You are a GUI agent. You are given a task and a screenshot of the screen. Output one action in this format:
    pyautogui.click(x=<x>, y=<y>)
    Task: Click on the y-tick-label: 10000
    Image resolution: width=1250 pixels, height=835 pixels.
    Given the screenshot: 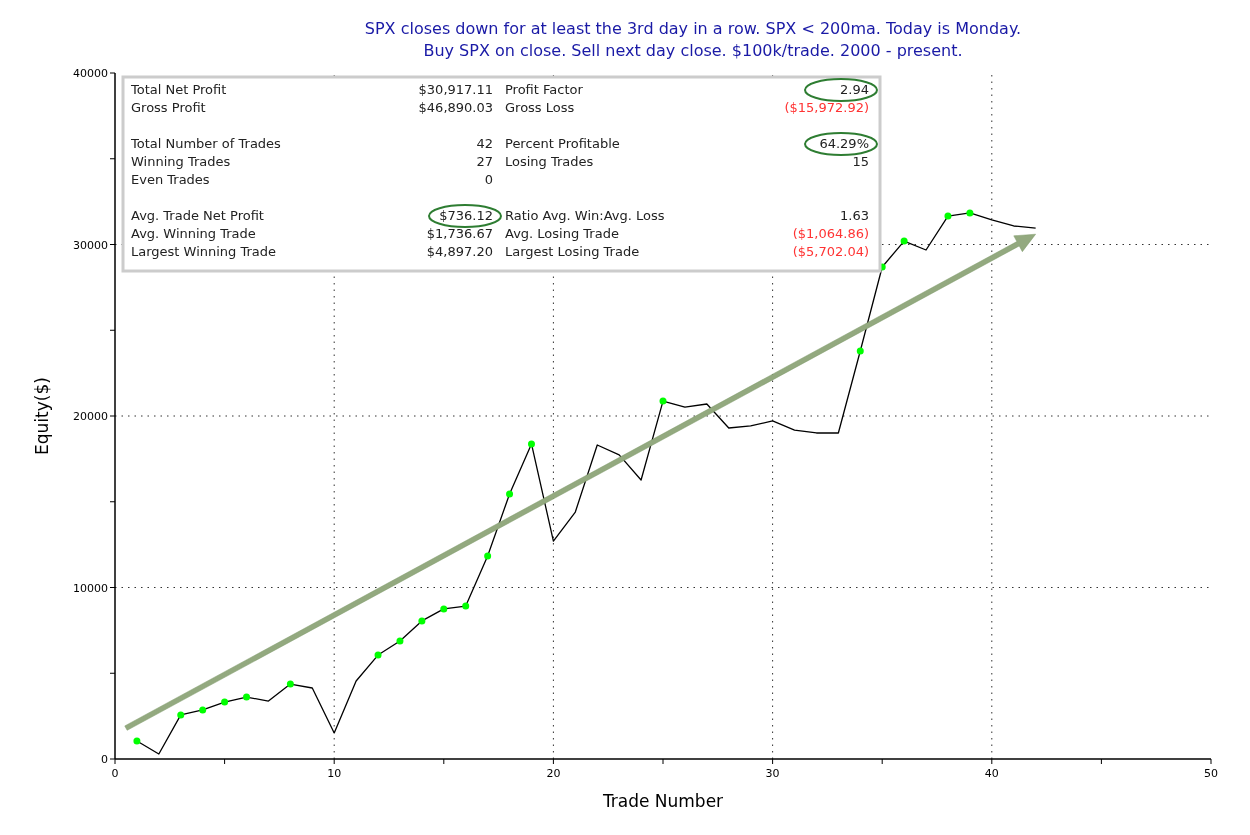 What is the action you would take?
    pyautogui.click(x=90, y=588)
    